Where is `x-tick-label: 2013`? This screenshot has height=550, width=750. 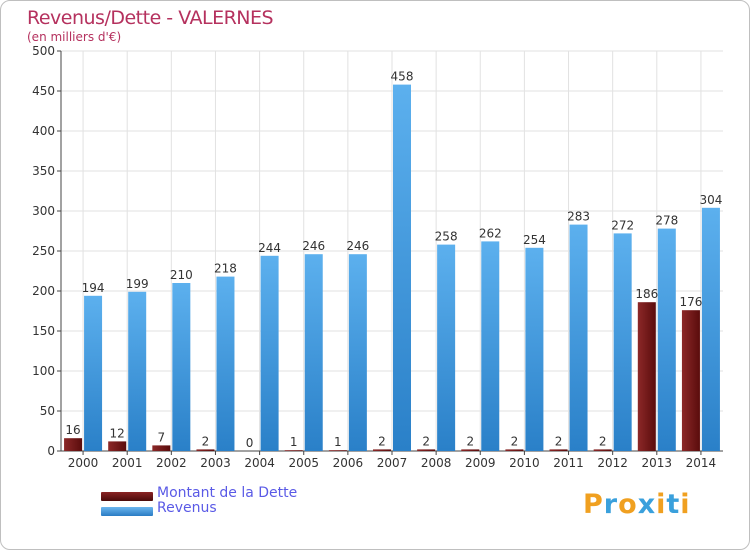
x-tick-label: 2013 is located at coordinates (657, 463).